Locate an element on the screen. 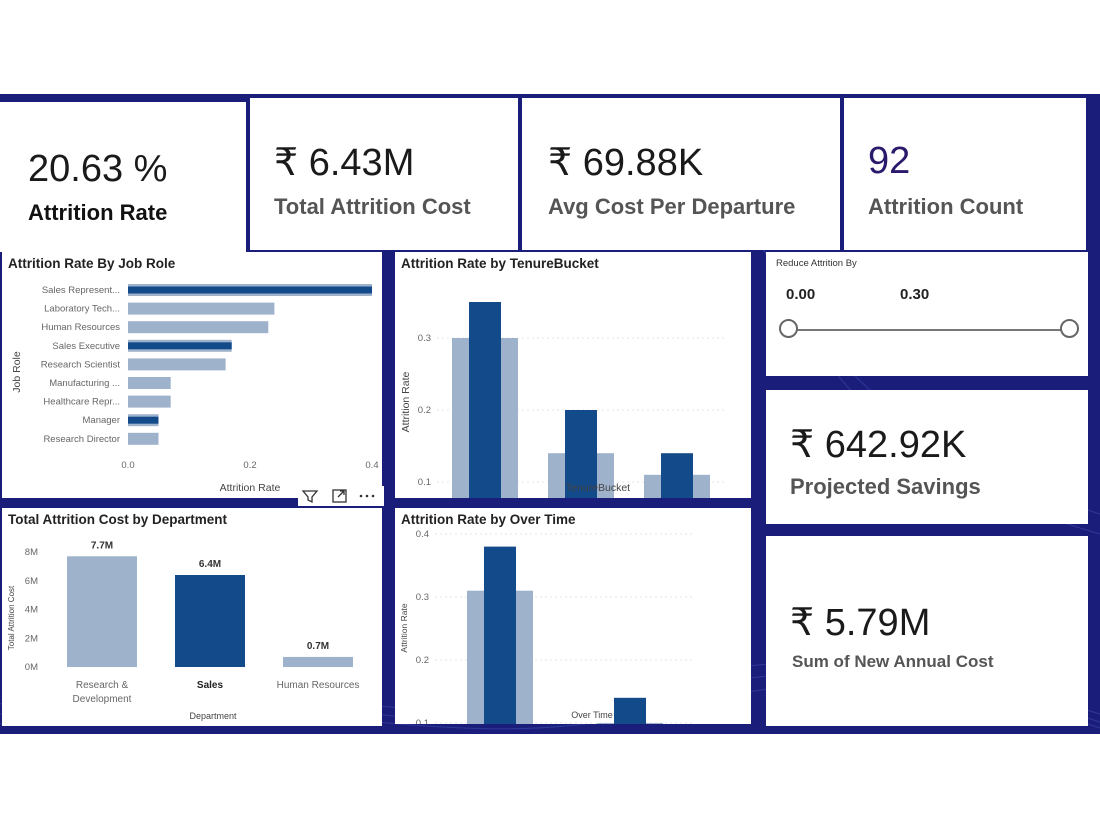 This screenshot has width=1100, height=825. data-label: 7.7M is located at coordinates (102, 545).